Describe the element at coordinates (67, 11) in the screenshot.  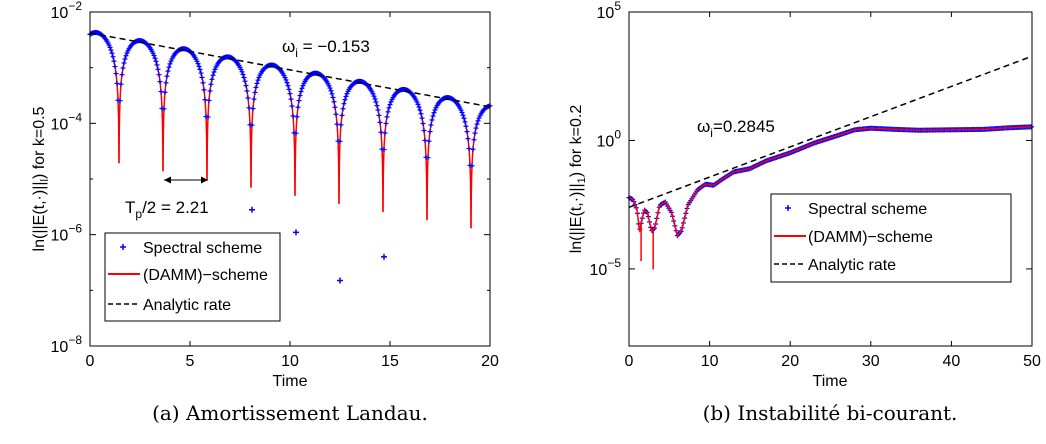
I see `a-ytick-label: 10⁻²` at that location.